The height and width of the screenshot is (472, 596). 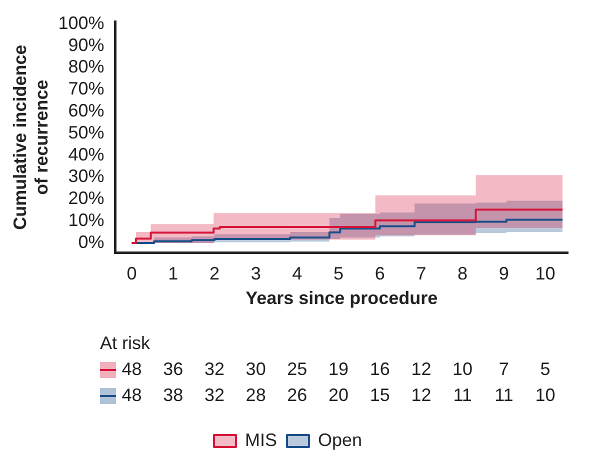 I want to click on legend-label: MIS, so click(x=260, y=440).